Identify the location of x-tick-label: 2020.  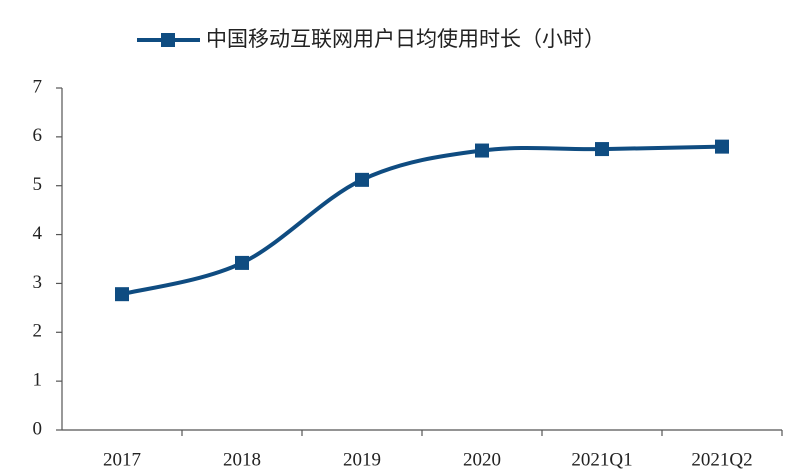
(482, 459).